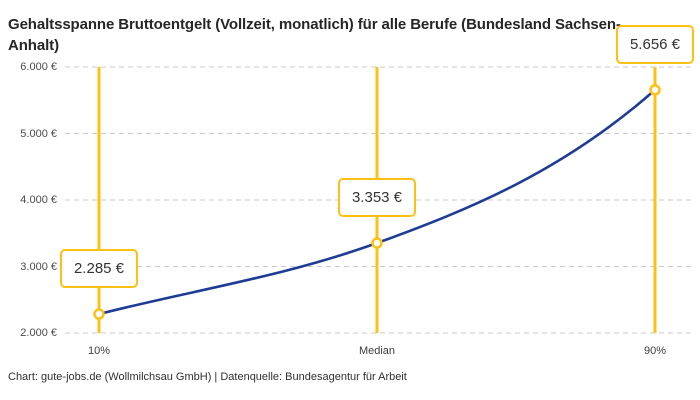 The height and width of the screenshot is (400, 700). I want to click on y-axis-tick-label: 5.000 €, so click(38, 133).